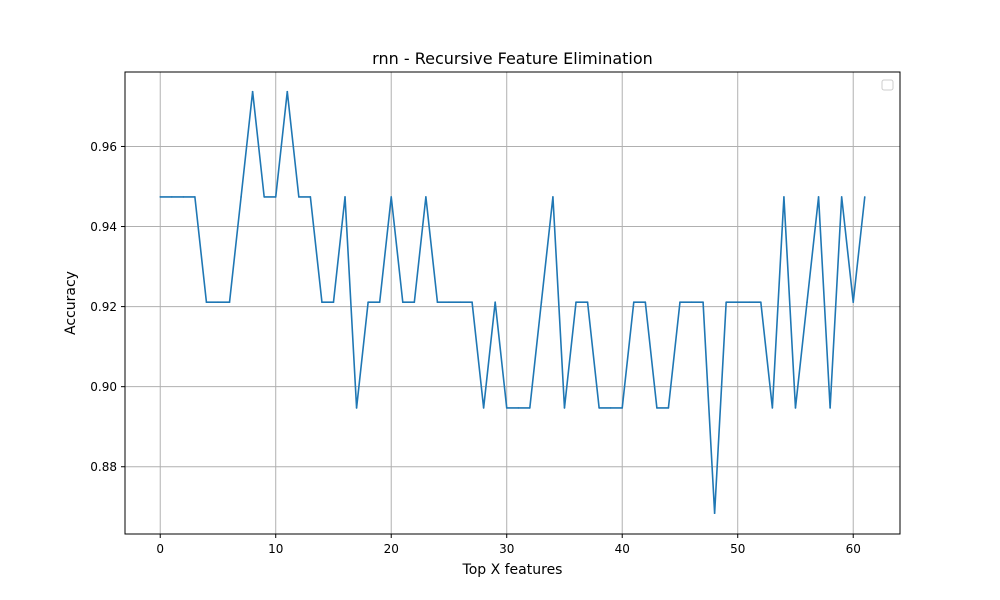 The width and height of the screenshot is (1000, 600). What do you see at coordinates (103, 147) in the screenshot?
I see `y-tick-label: 0.96` at bounding box center [103, 147].